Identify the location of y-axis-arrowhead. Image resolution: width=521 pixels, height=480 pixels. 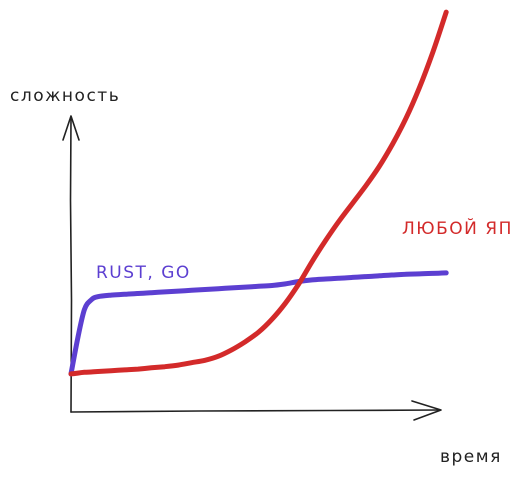
(71, 128).